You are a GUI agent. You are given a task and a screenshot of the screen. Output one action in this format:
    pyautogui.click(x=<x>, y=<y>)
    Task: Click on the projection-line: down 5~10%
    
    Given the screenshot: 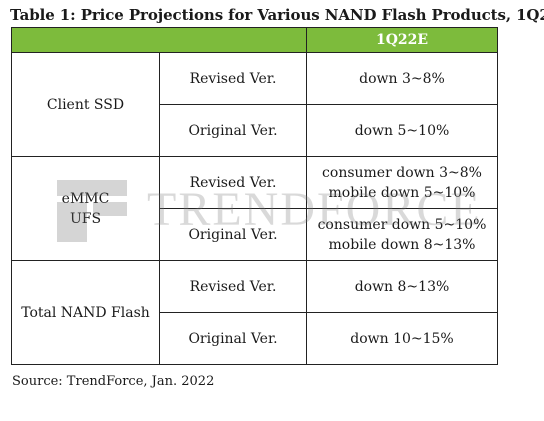 What is the action you would take?
    pyautogui.click(x=402, y=130)
    